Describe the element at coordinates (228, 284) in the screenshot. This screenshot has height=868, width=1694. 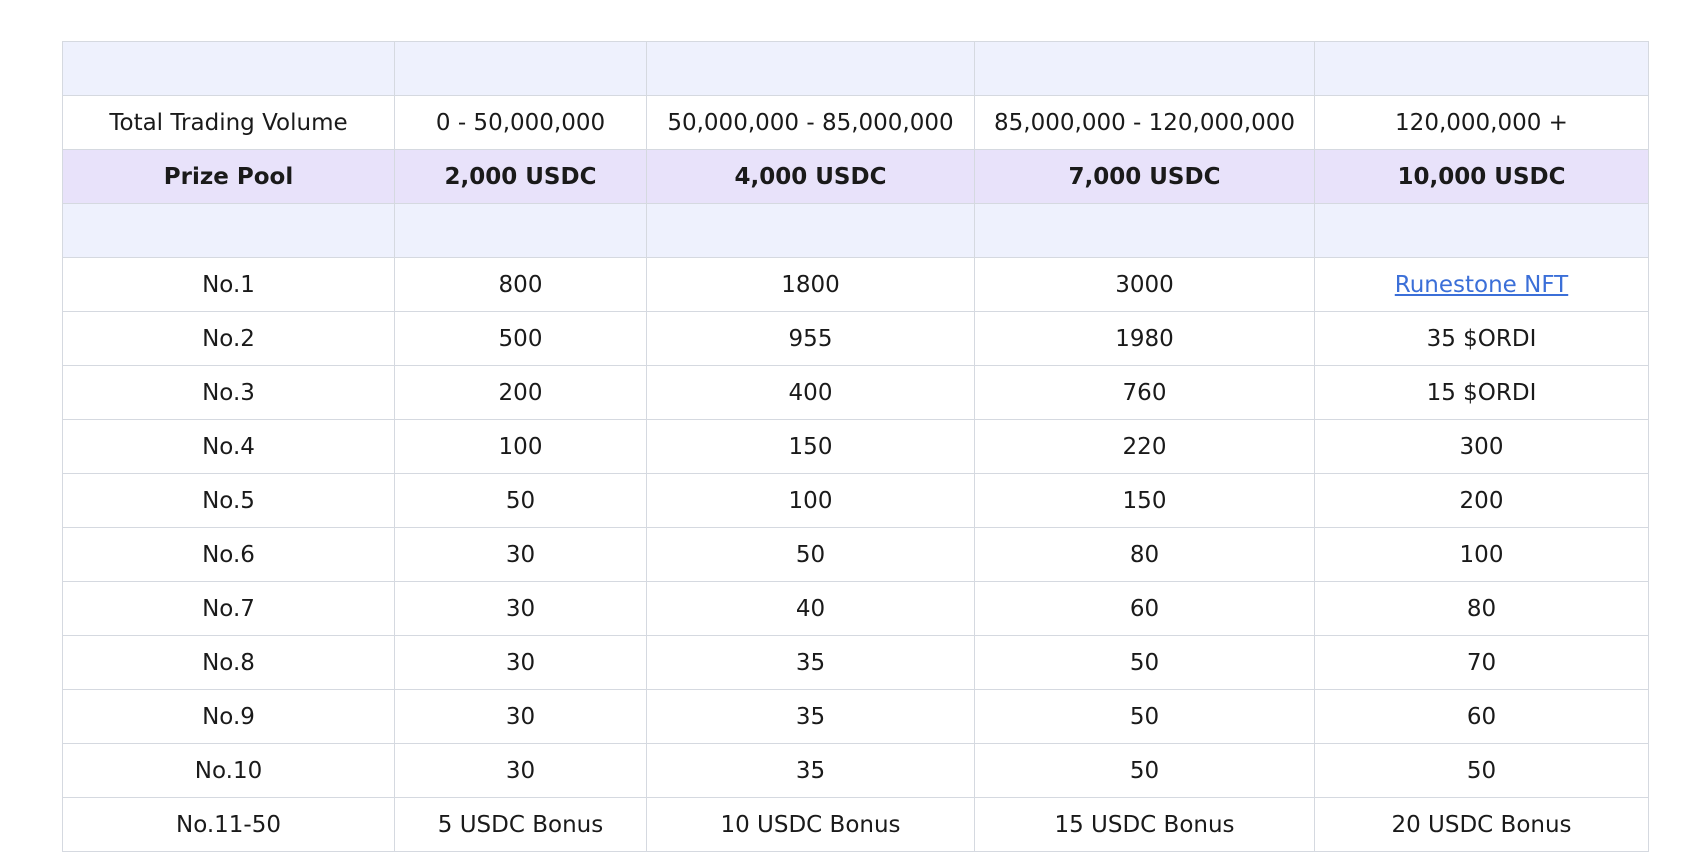
I see `rank-label: No.1` at that location.